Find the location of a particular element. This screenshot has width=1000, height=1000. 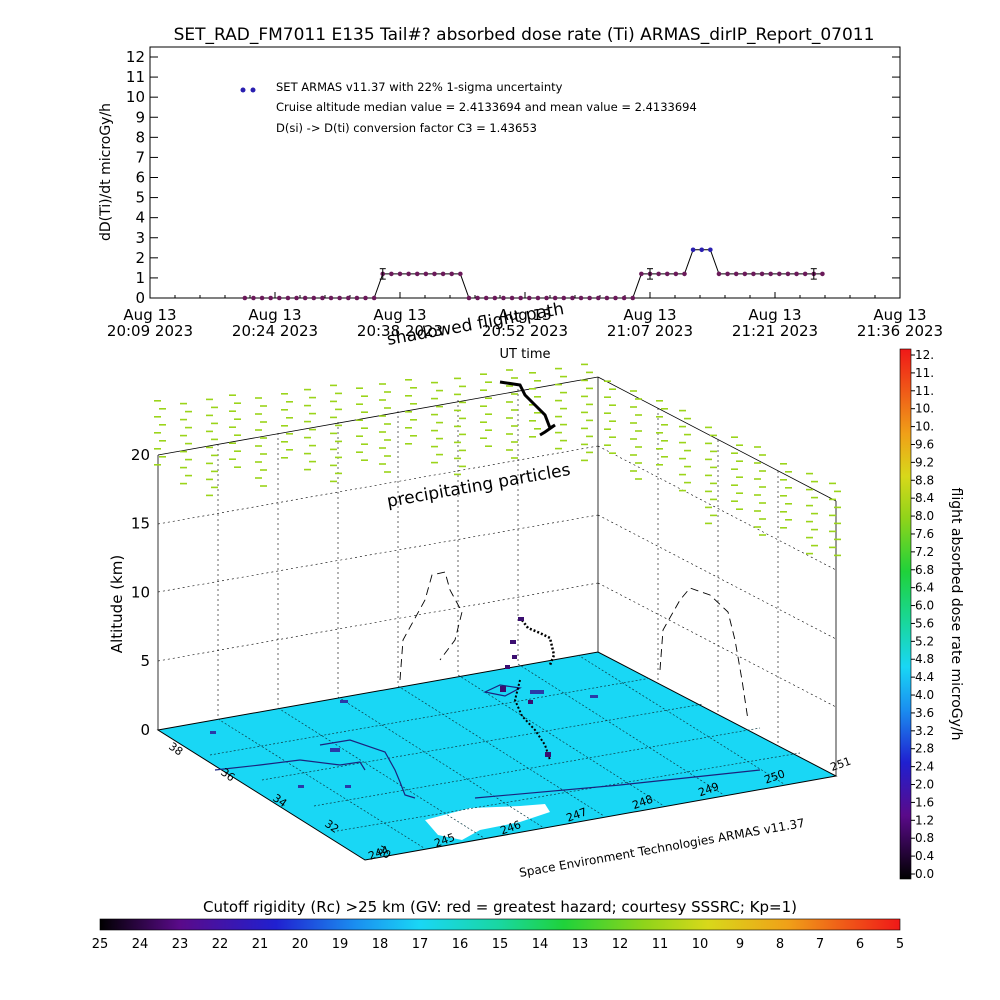

top-ytick-label: 3 is located at coordinates (140, 238).